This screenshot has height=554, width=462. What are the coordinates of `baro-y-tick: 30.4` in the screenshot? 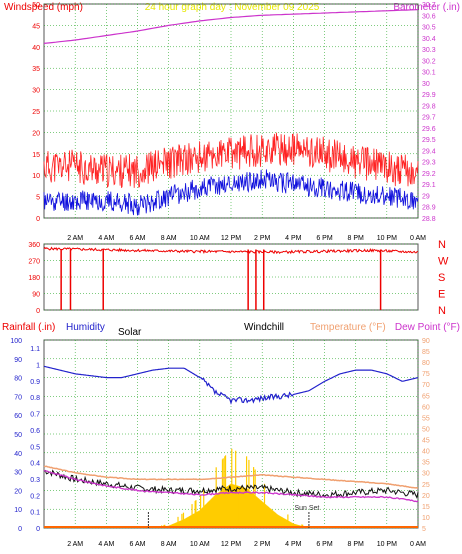 It's located at (429, 39).